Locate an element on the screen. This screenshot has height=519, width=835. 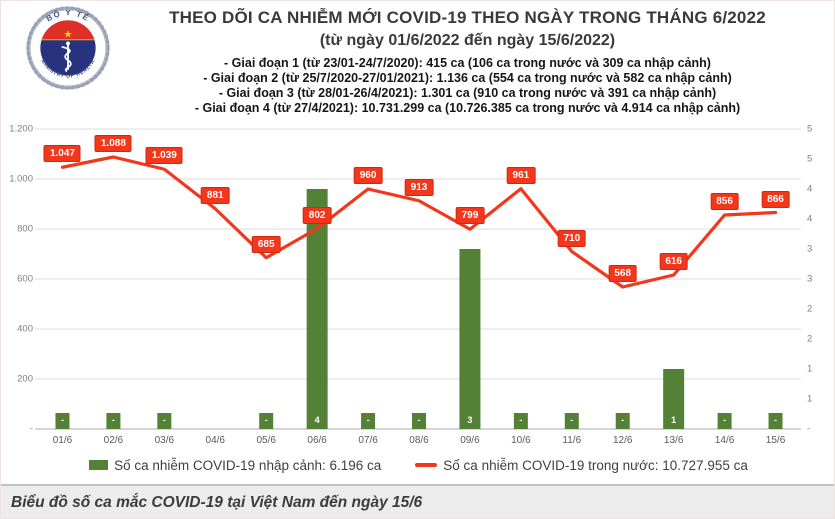
x-axis-label: 09/6 is located at coordinates (470, 440).